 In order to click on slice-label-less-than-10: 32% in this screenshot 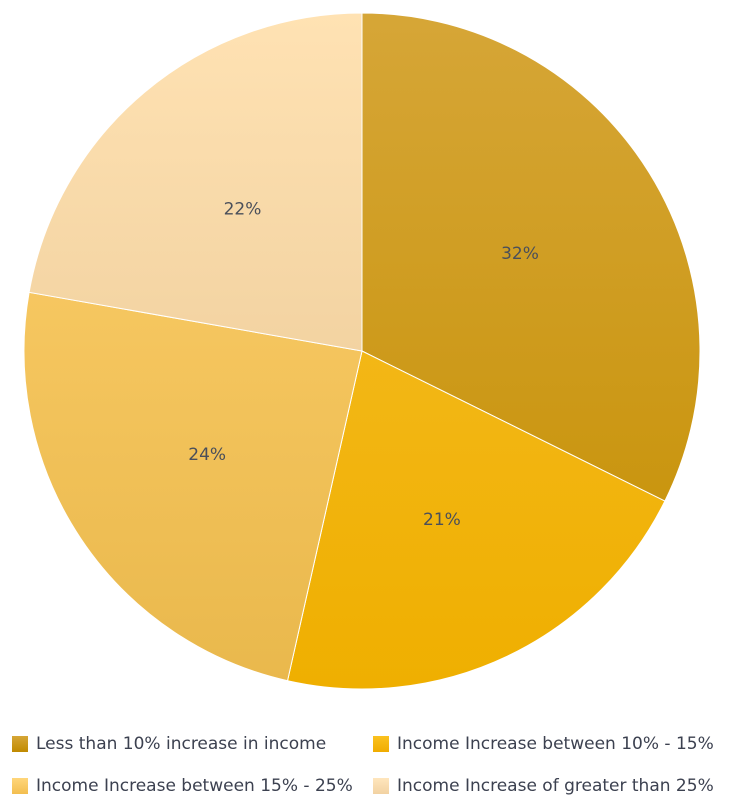, I will do `click(520, 254)`.